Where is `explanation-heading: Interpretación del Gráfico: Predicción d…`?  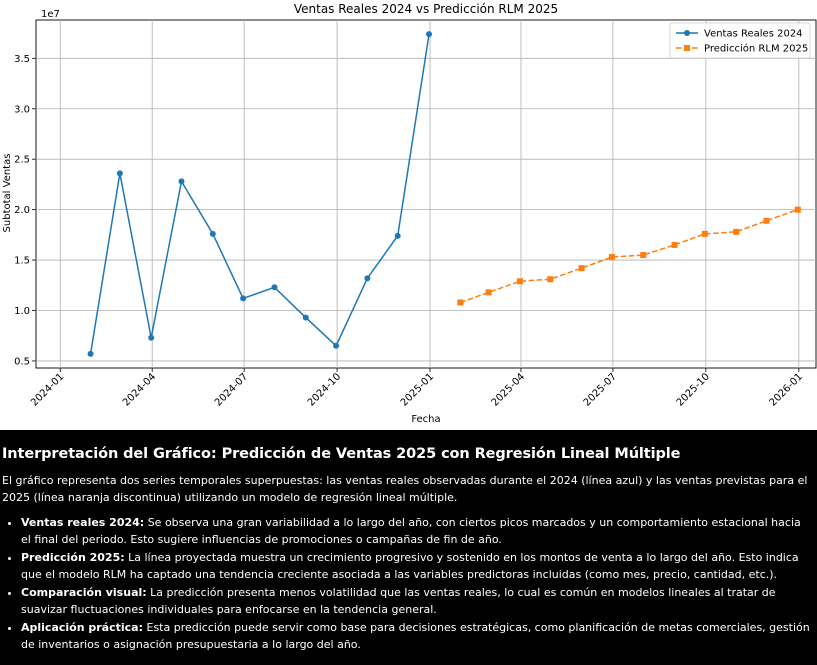
explanation-heading: Interpretación del Gráfico: Predicción d… is located at coordinates (341, 454).